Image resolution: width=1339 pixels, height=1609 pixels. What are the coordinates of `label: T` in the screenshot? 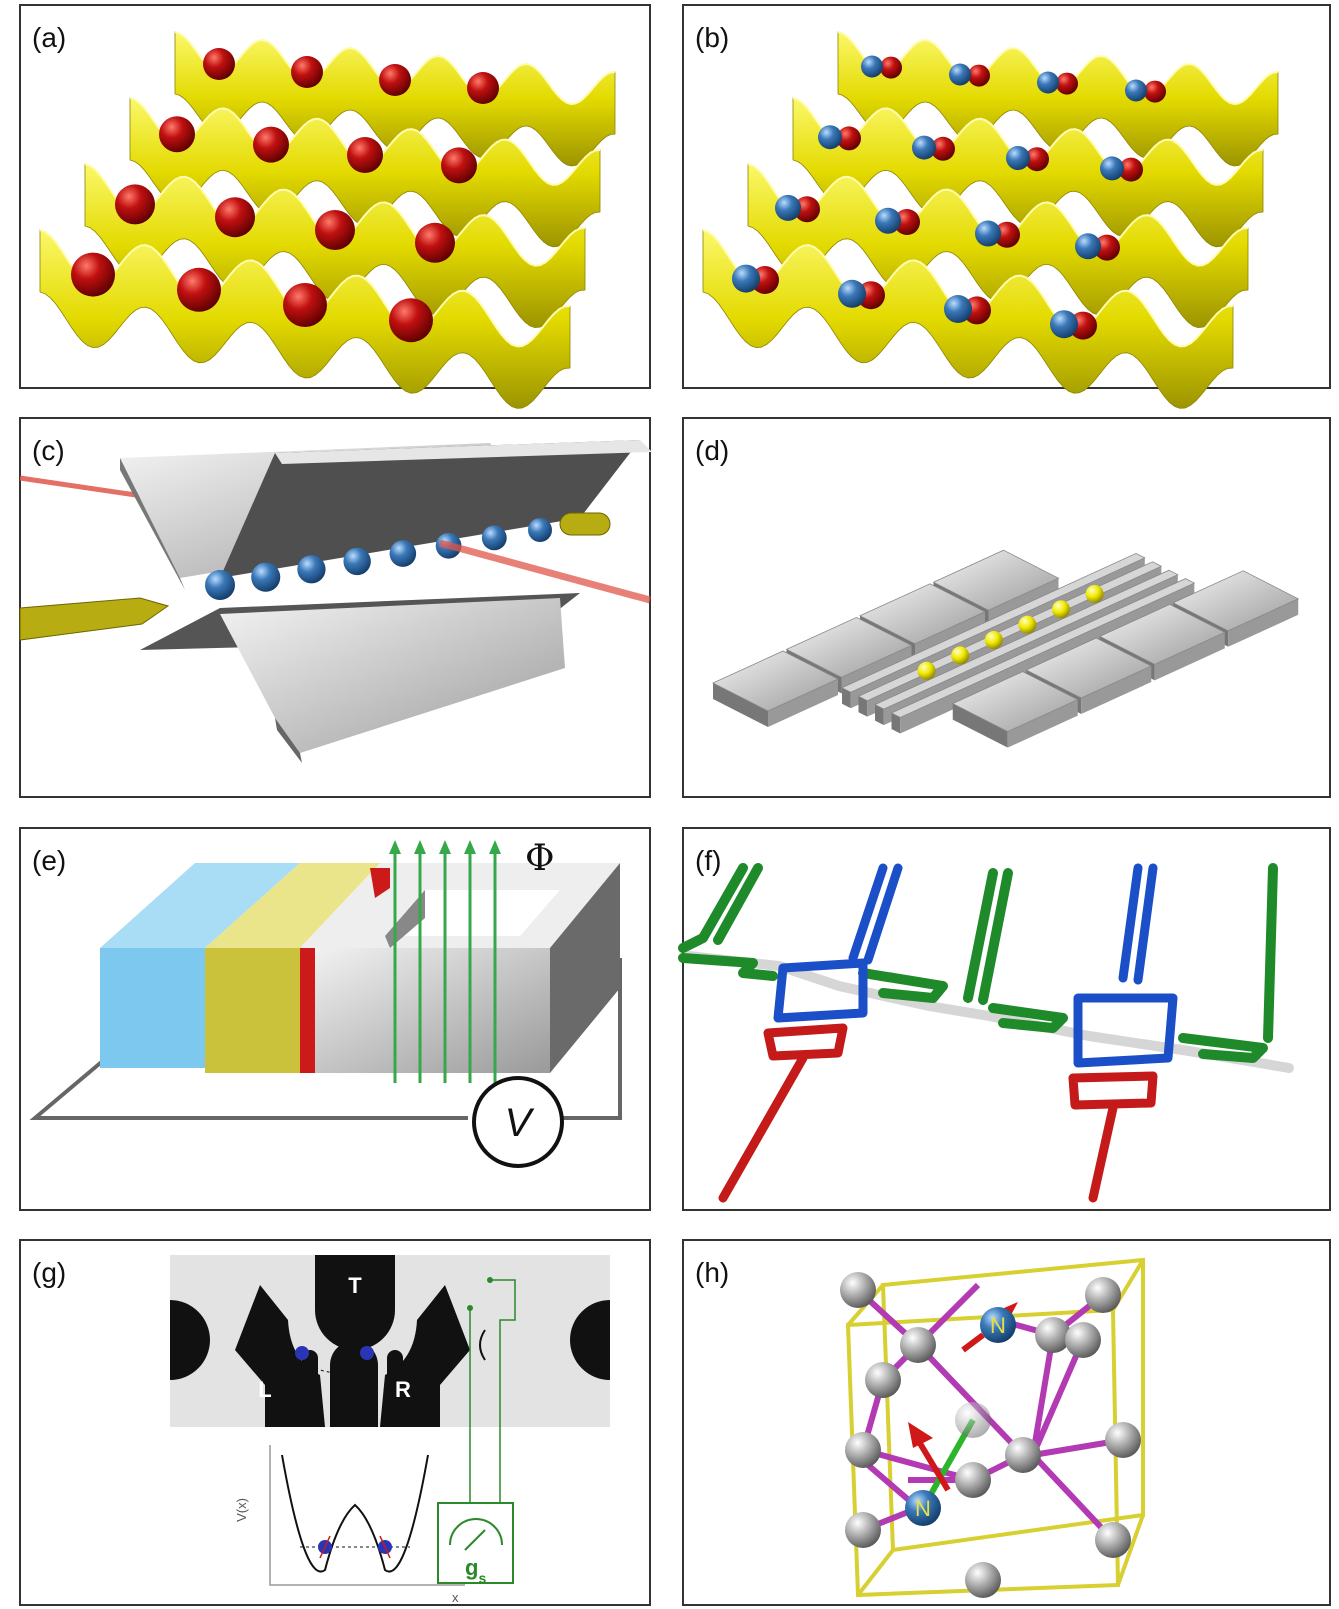 It's located at (355, 1285).